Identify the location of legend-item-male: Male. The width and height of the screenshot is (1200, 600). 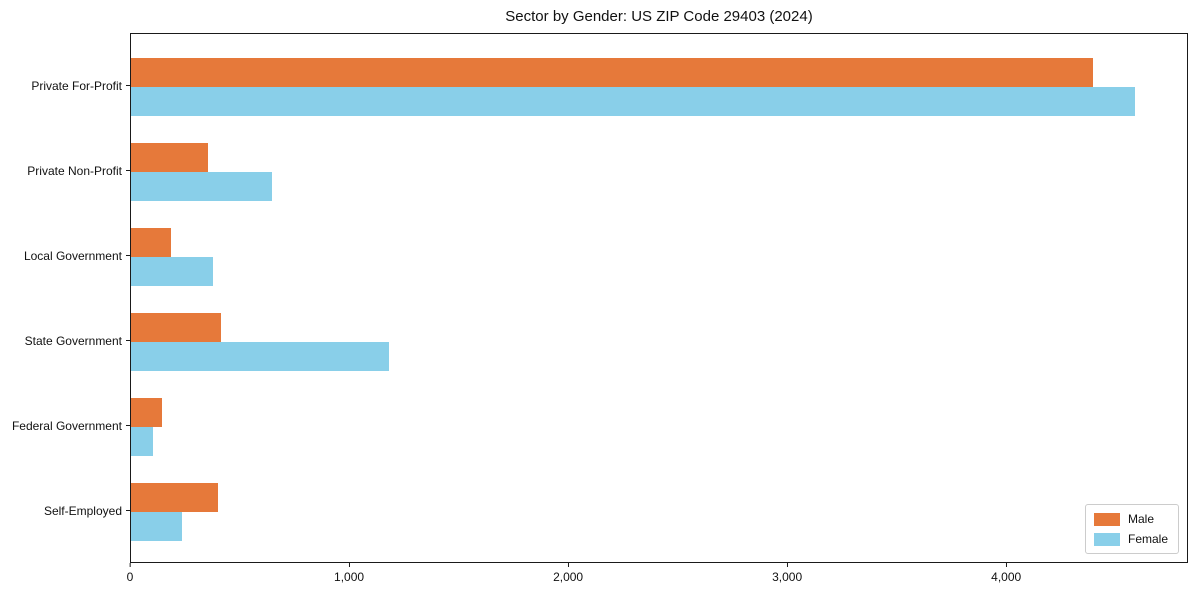
(1130, 519).